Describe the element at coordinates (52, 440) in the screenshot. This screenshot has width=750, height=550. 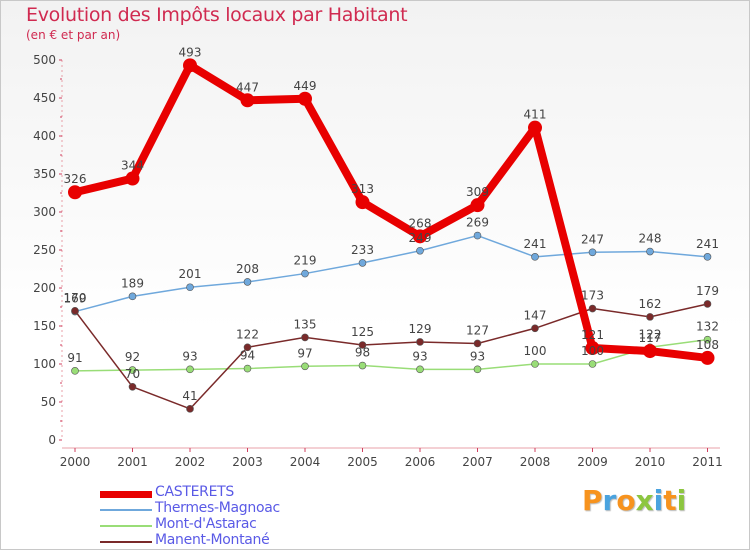
I see `y-tick-label: 0` at that location.